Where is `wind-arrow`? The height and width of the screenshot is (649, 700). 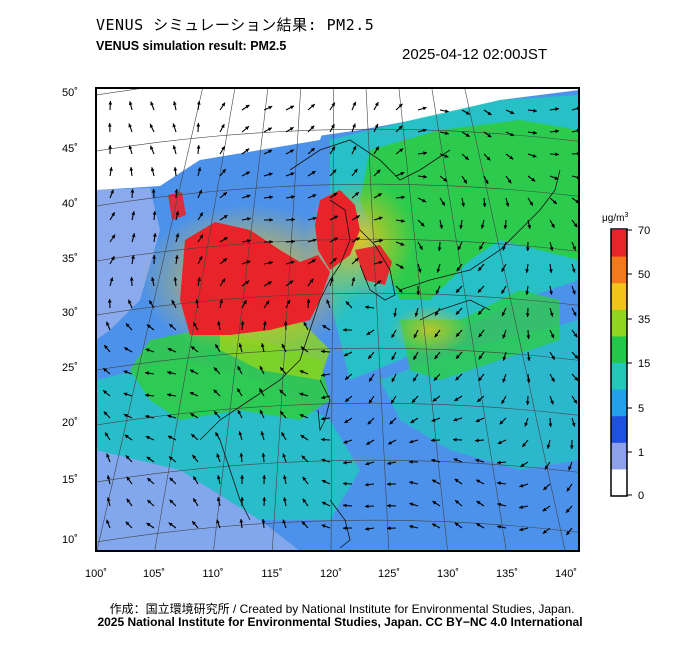 wind-arrow is located at coordinates (575, 177).